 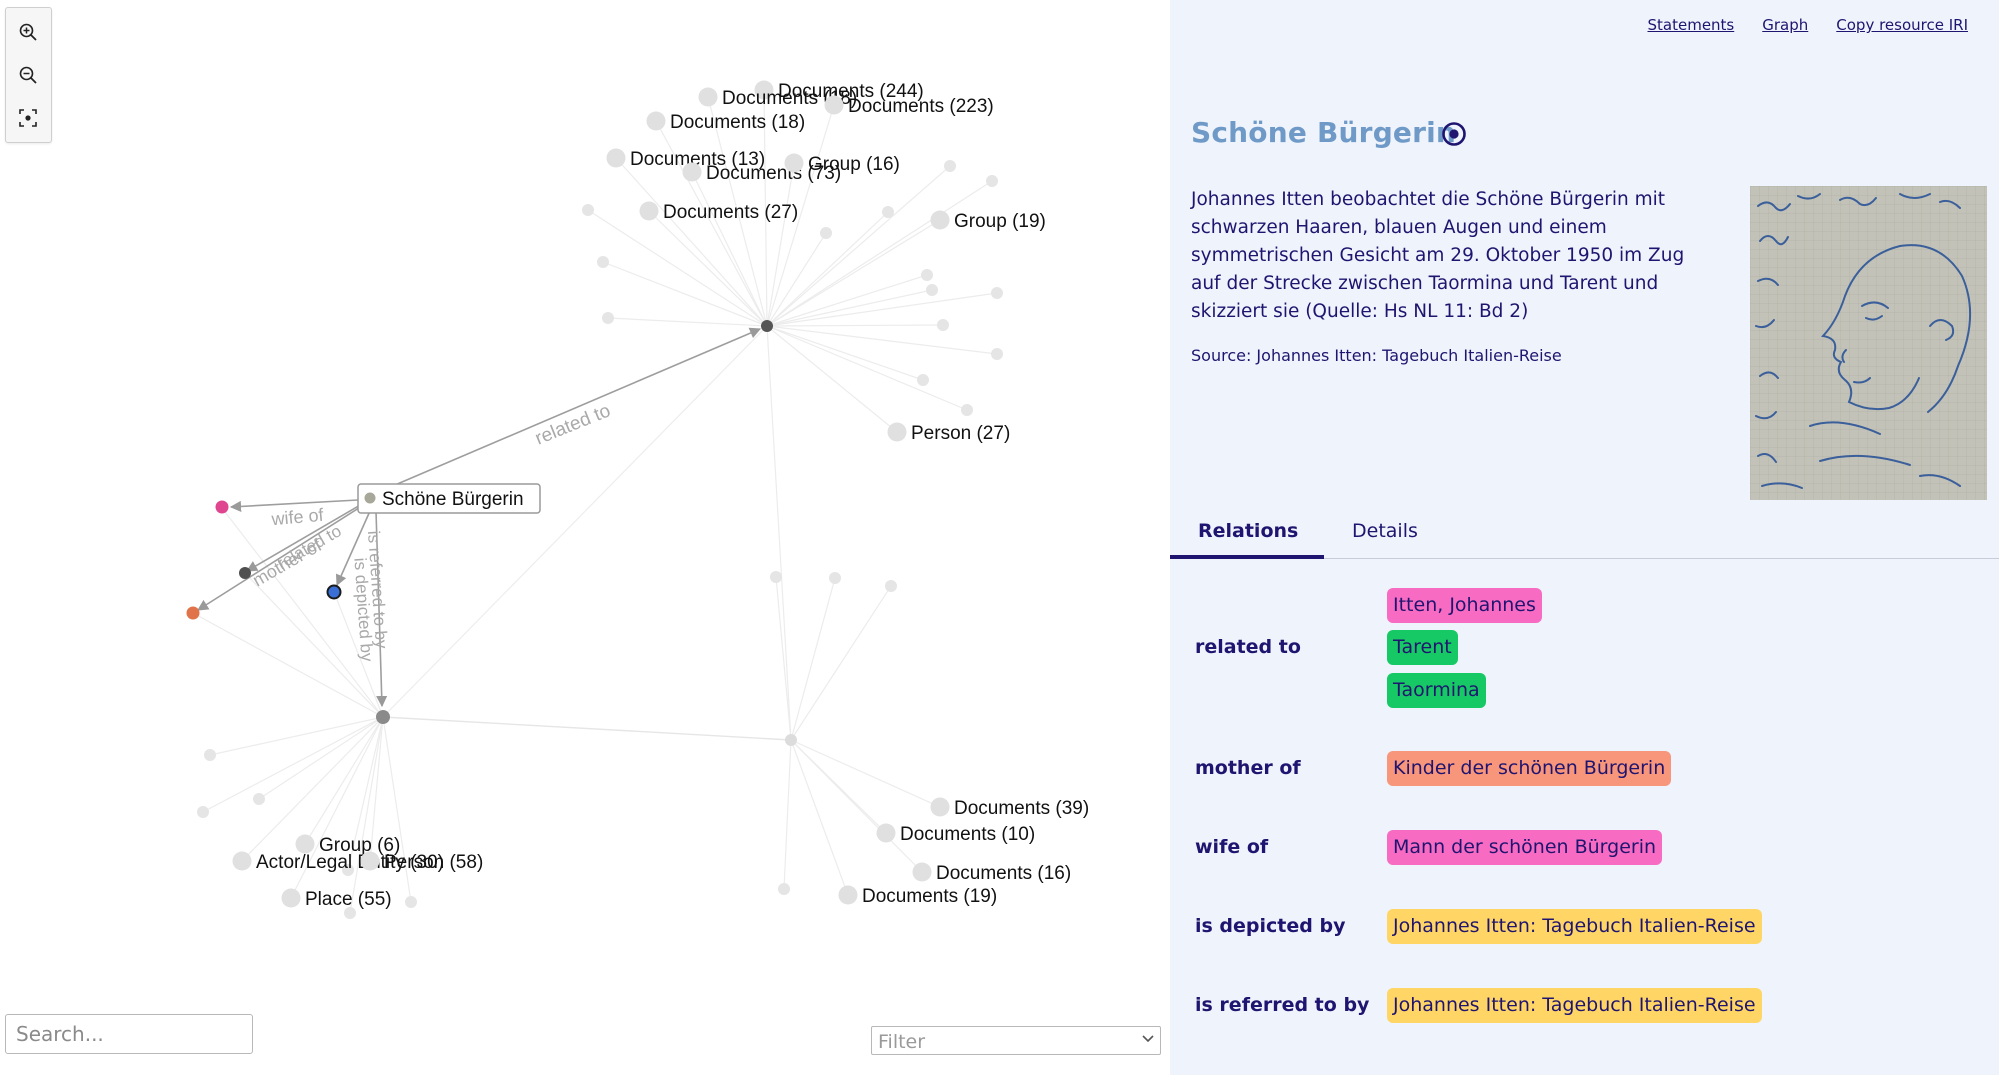 I want to click on statements-link: Statements, so click(x=1691, y=25).